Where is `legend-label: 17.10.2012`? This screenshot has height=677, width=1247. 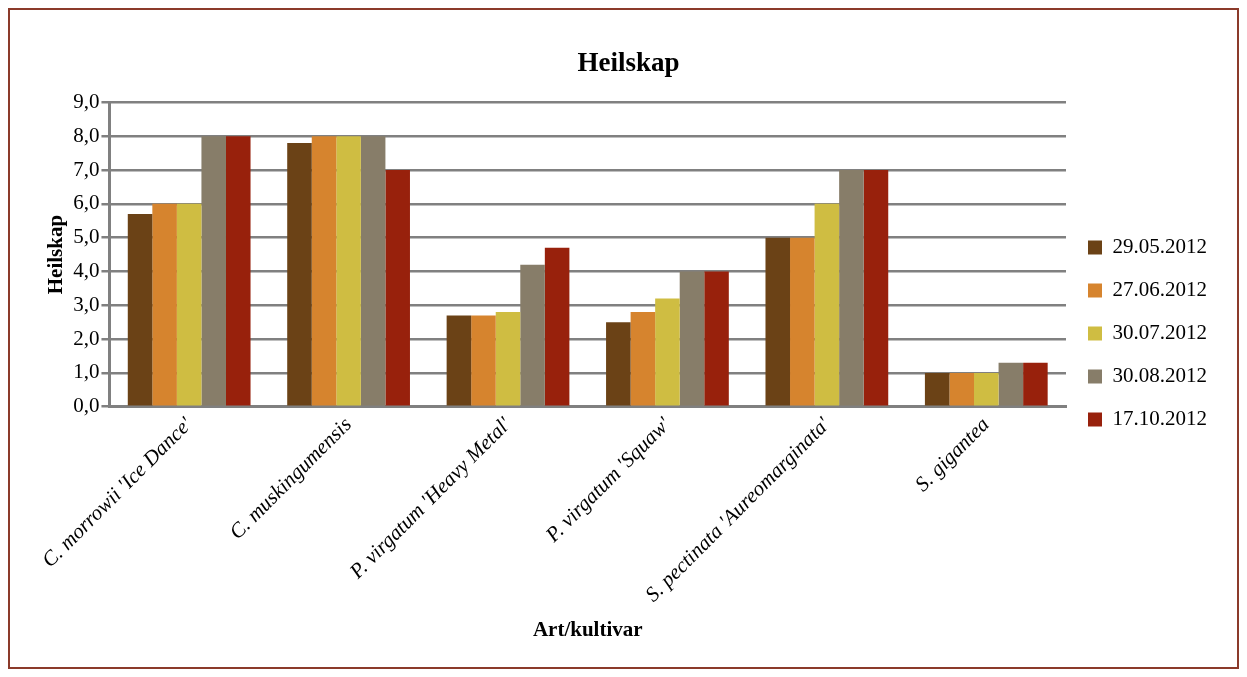 legend-label: 17.10.2012 is located at coordinates (1159, 418).